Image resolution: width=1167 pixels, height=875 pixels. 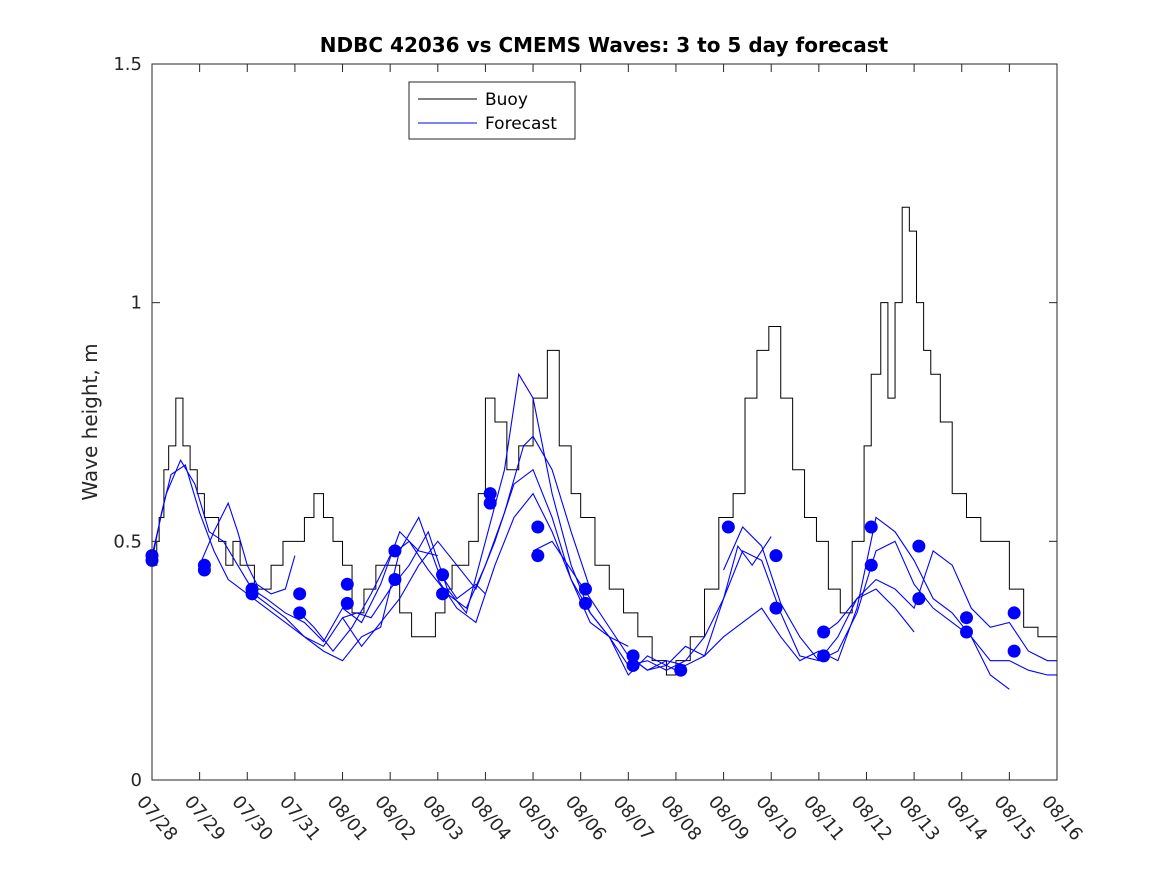 I want to click on y-axis-label: Wave height, m, so click(x=90, y=421).